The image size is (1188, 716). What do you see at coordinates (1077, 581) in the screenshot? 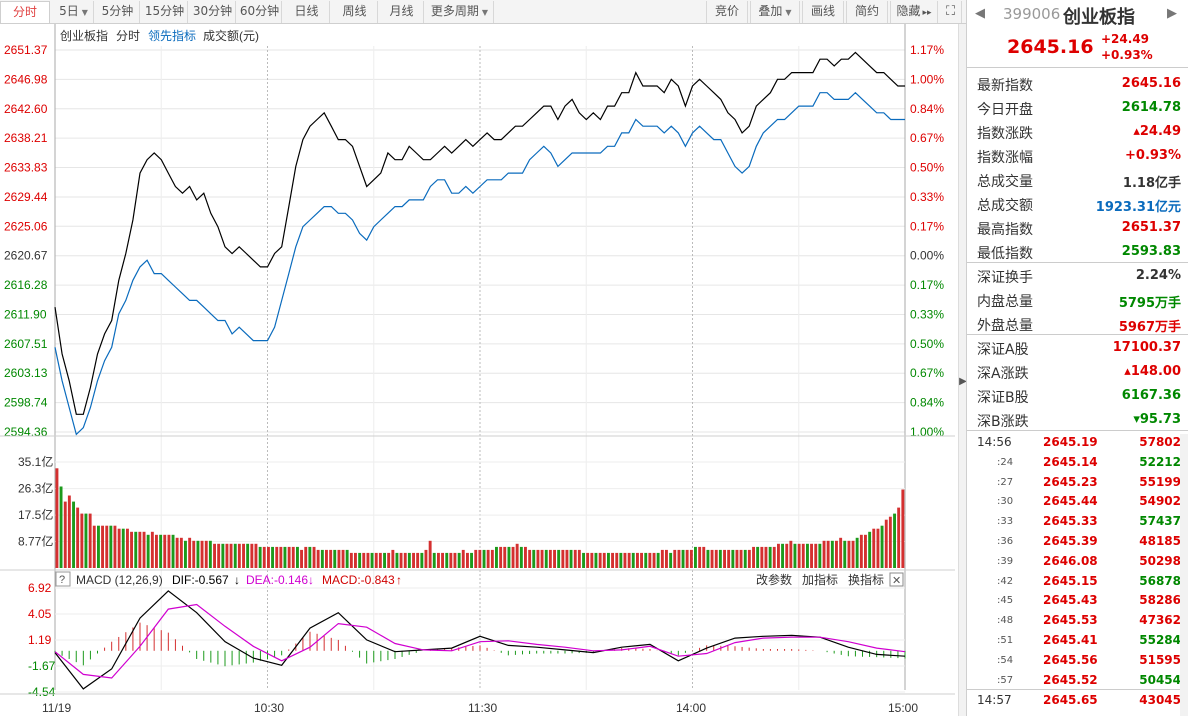
I see `tick-row: :42 2645.15 56878` at bounding box center [1077, 581].